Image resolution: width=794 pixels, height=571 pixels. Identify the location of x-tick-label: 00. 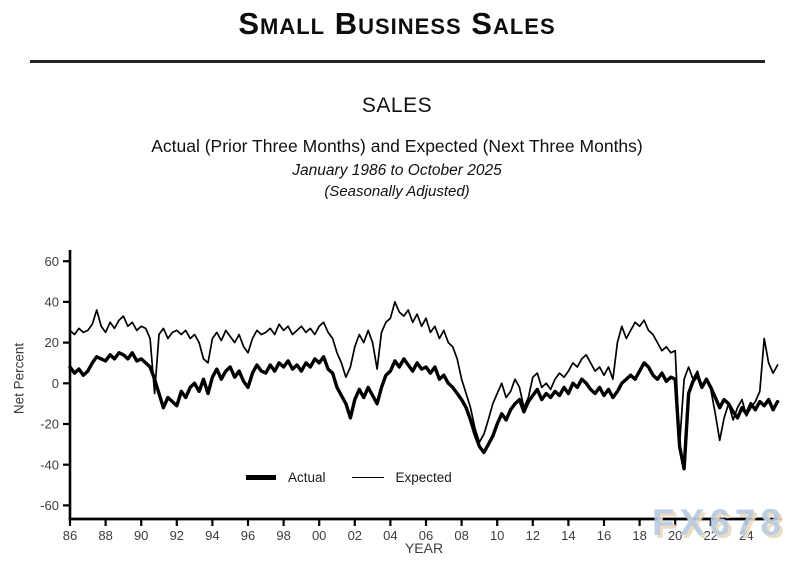
(319, 535).